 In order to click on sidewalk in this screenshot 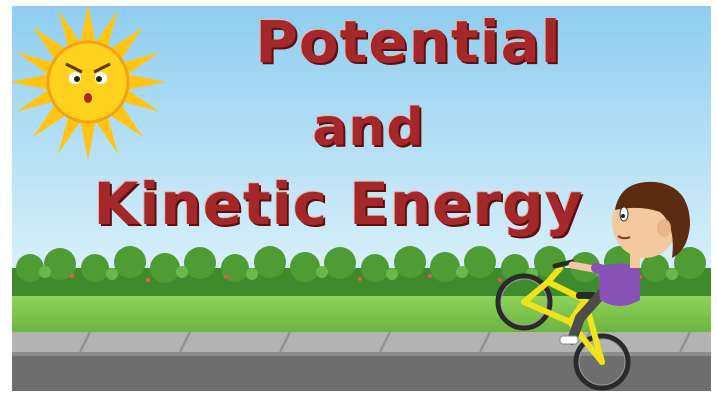, I will do `click(361, 343)`.